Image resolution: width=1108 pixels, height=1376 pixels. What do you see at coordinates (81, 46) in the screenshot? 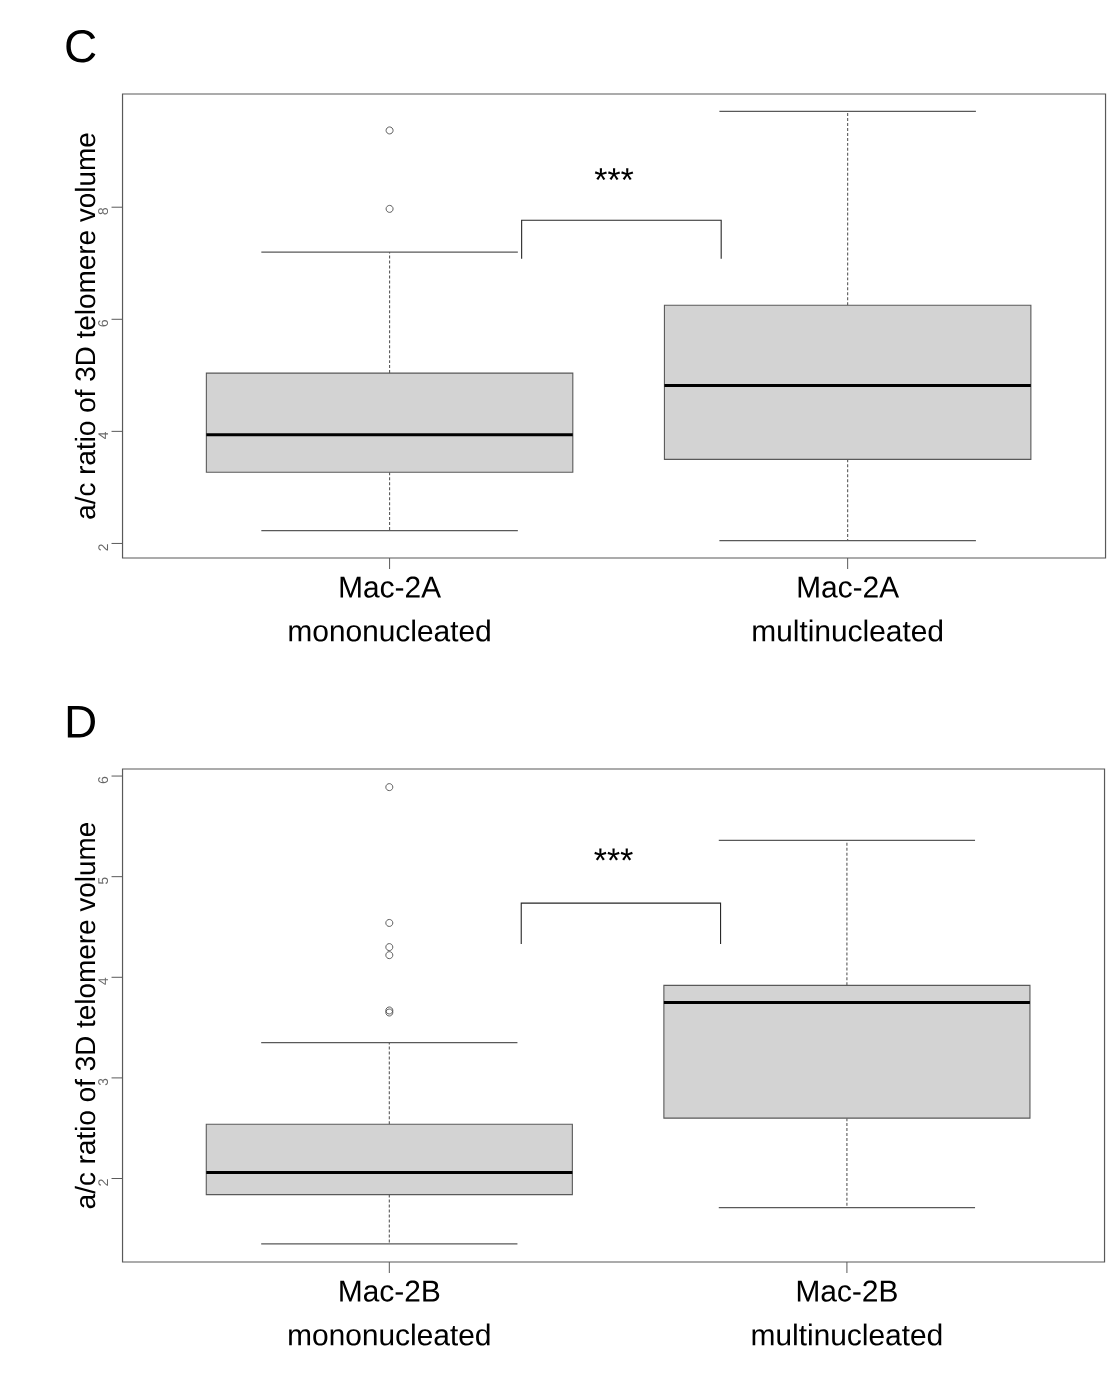
I see `chart-title: C` at bounding box center [81, 46].